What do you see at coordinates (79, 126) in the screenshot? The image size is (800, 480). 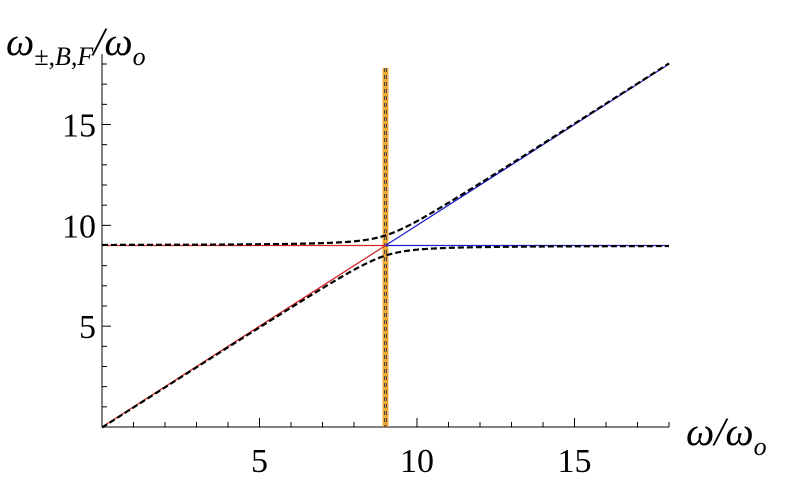 I see `y-tick-label: 15` at bounding box center [79, 126].